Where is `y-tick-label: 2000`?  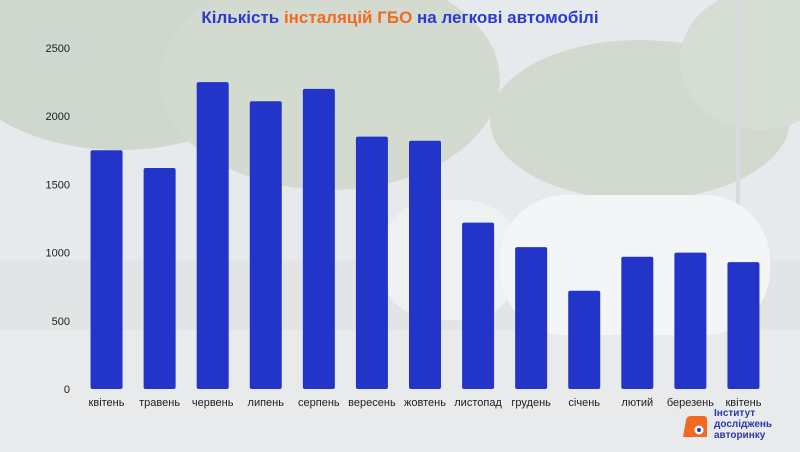 y-tick-label: 2000 is located at coordinates (58, 117).